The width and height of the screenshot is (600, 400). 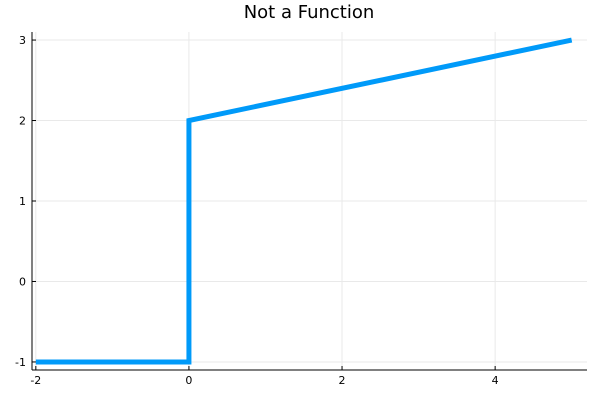 I want to click on x-tick-label: 0, so click(x=188, y=380).